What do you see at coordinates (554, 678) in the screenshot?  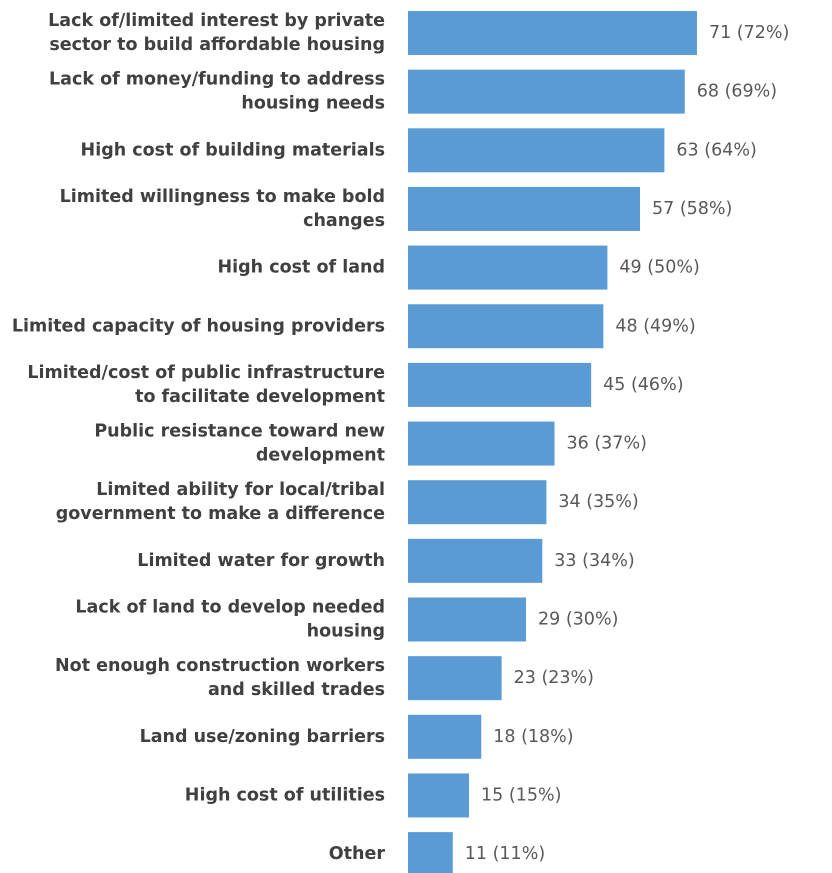 I see `value-label-12: 23 (23%)` at bounding box center [554, 678].